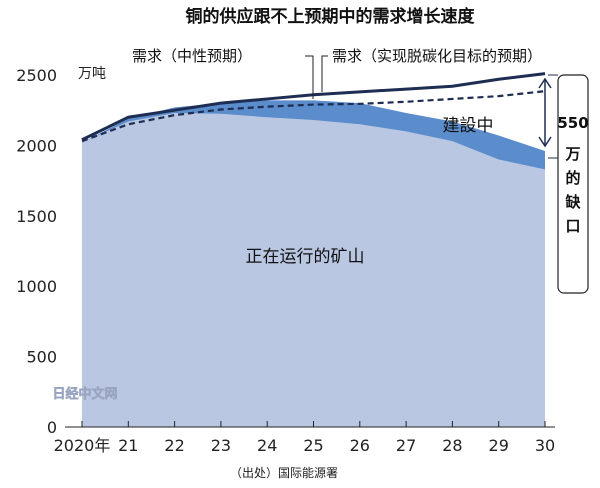  I want to click on y-tick-label: 0, so click(52, 427).